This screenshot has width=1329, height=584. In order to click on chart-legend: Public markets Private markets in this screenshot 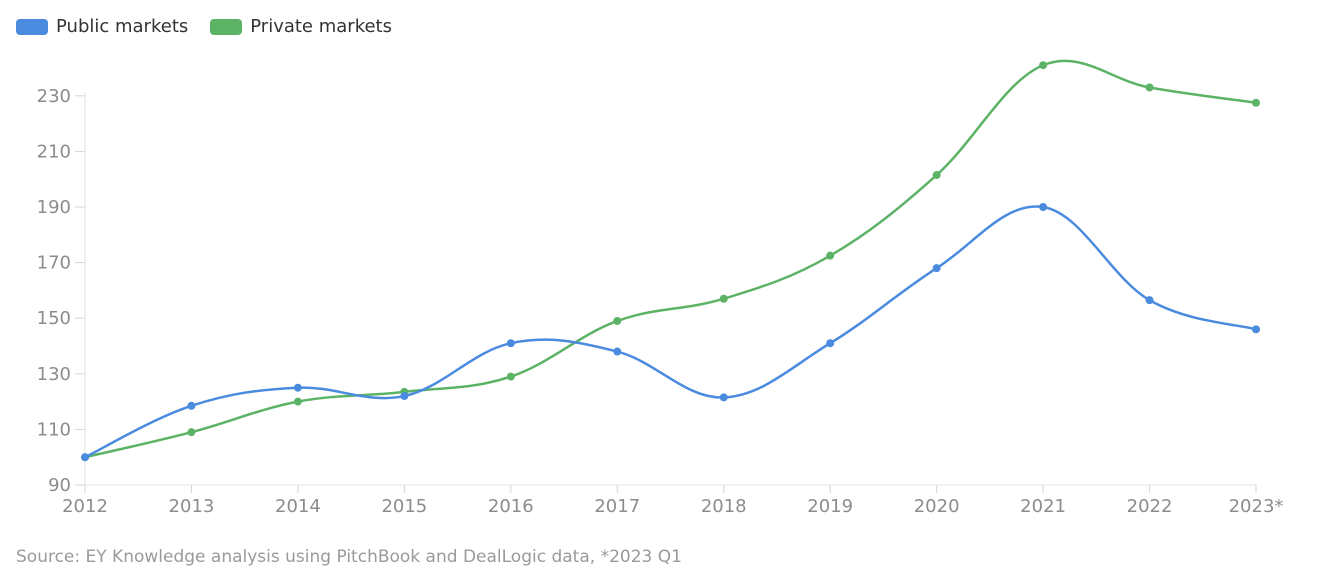, I will do `click(215, 26)`.